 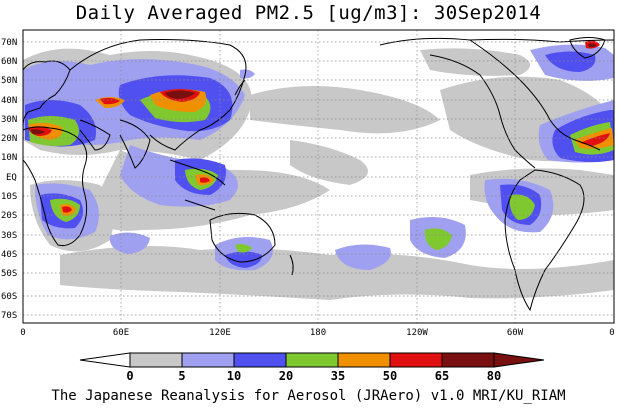 I want to click on colorbar-tick-label: 80, so click(x=494, y=376).